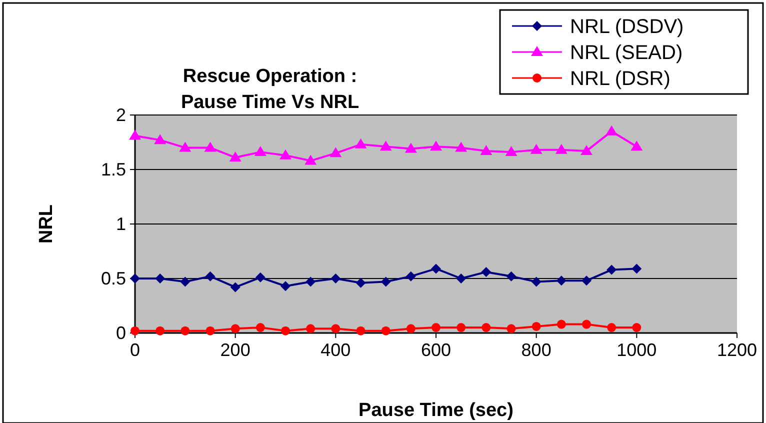  Describe the element at coordinates (135, 350) in the screenshot. I see `x-tick-label: 0` at that location.